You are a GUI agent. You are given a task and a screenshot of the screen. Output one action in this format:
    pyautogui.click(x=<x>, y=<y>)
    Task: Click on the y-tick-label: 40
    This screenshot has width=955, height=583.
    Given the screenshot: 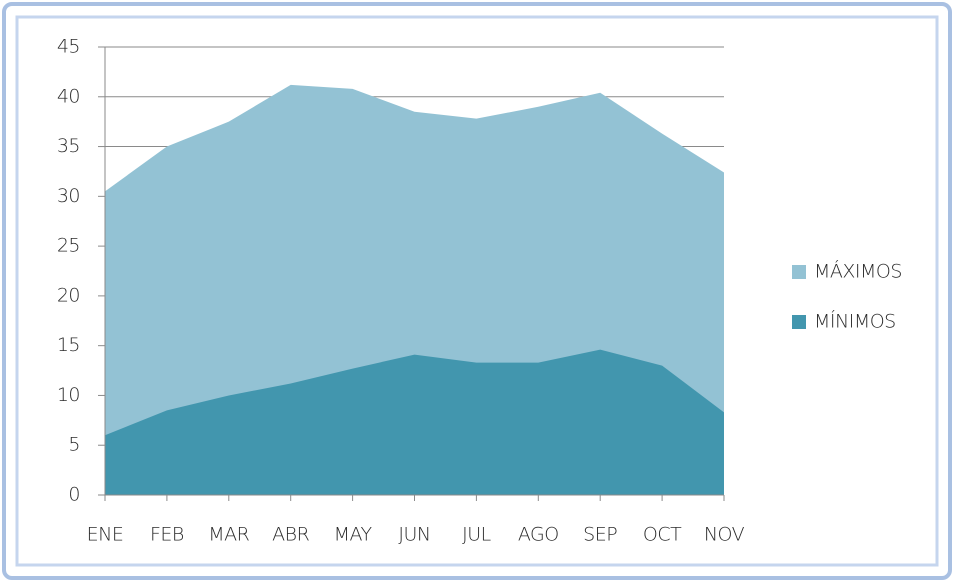 What is the action you would take?
    pyautogui.click(x=68, y=96)
    